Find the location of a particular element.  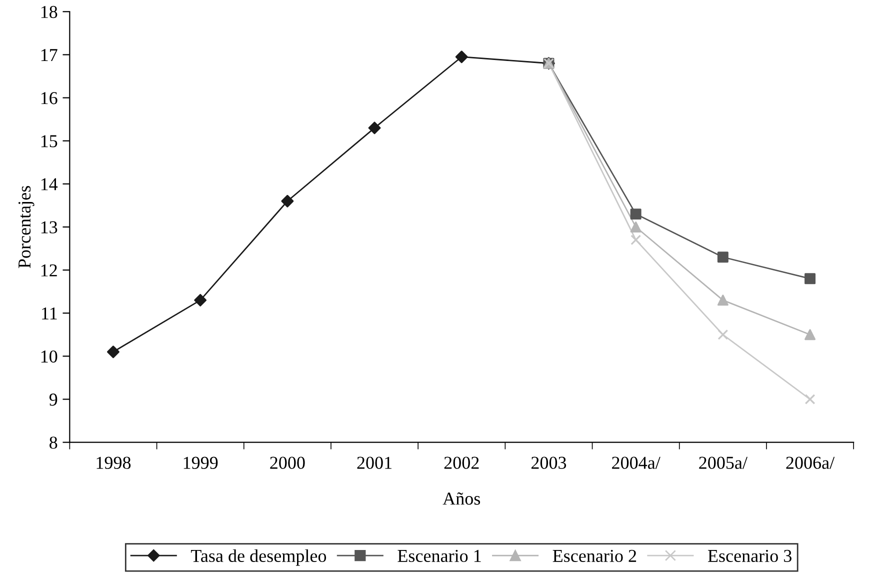

legend-label: Escenario 1 is located at coordinates (439, 556).